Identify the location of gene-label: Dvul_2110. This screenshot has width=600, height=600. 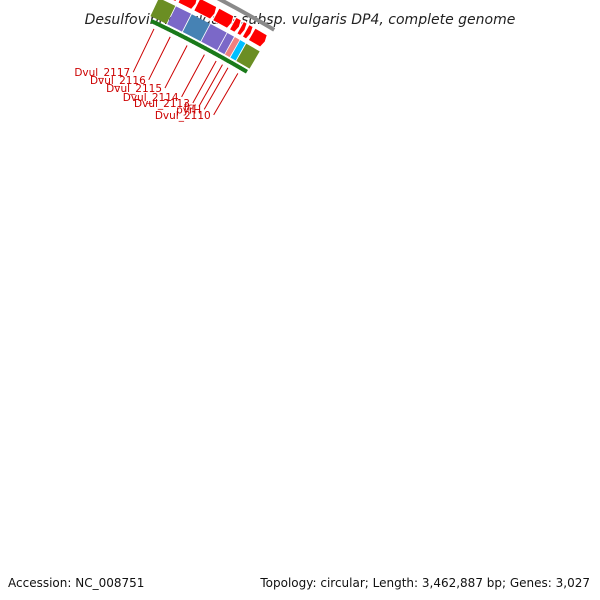
(183, 116).